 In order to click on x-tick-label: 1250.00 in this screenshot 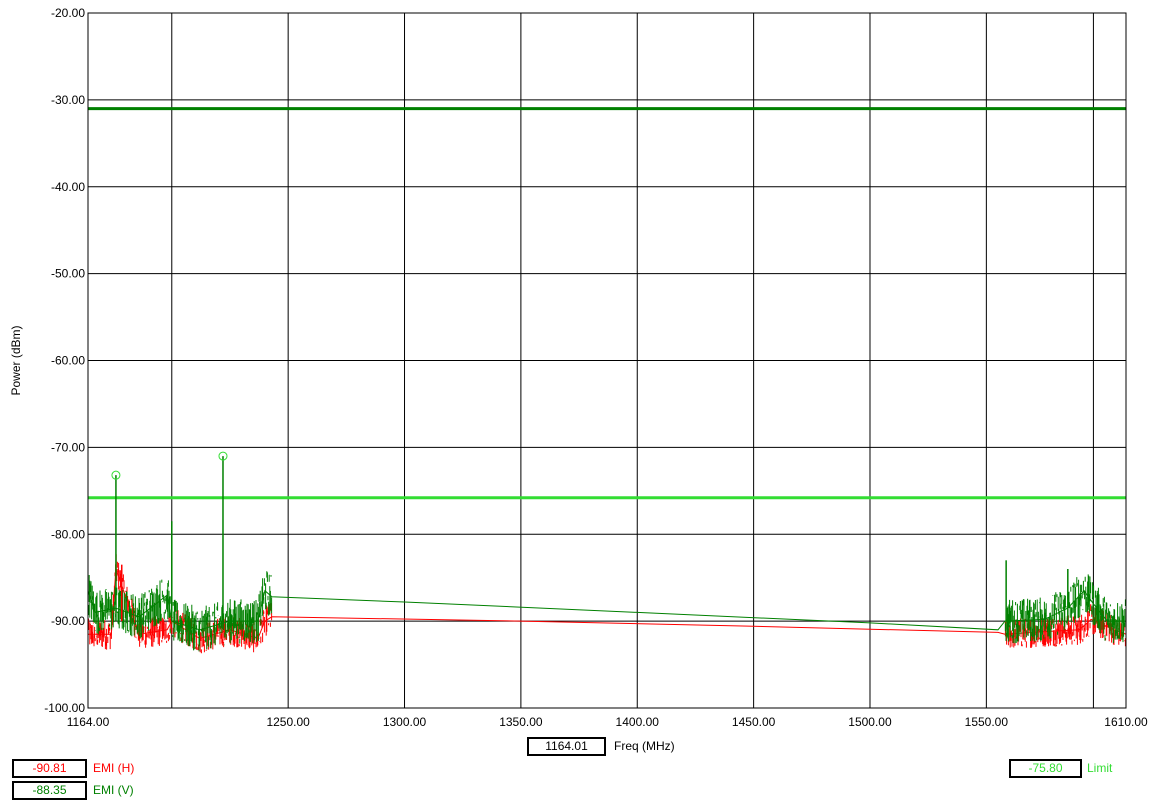, I will do `click(288, 722)`.